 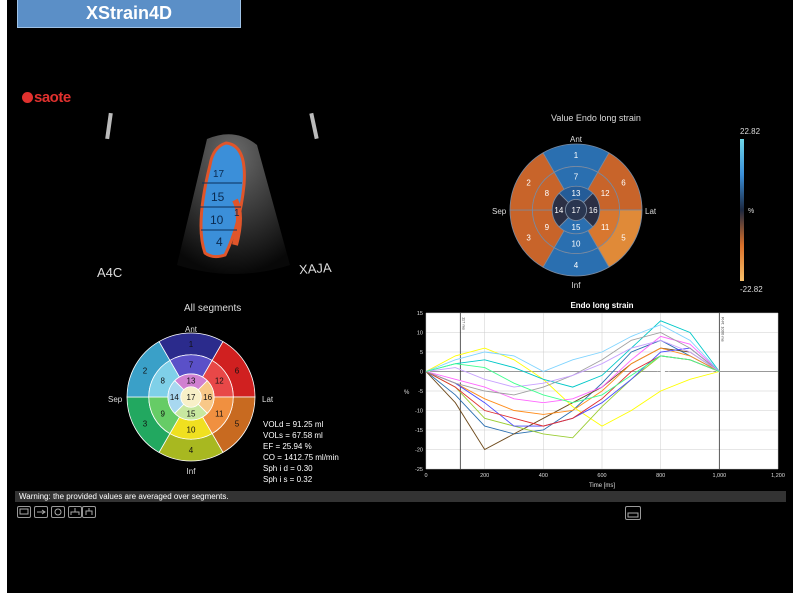 I want to click on x-tick-label: 400, so click(x=543, y=476).